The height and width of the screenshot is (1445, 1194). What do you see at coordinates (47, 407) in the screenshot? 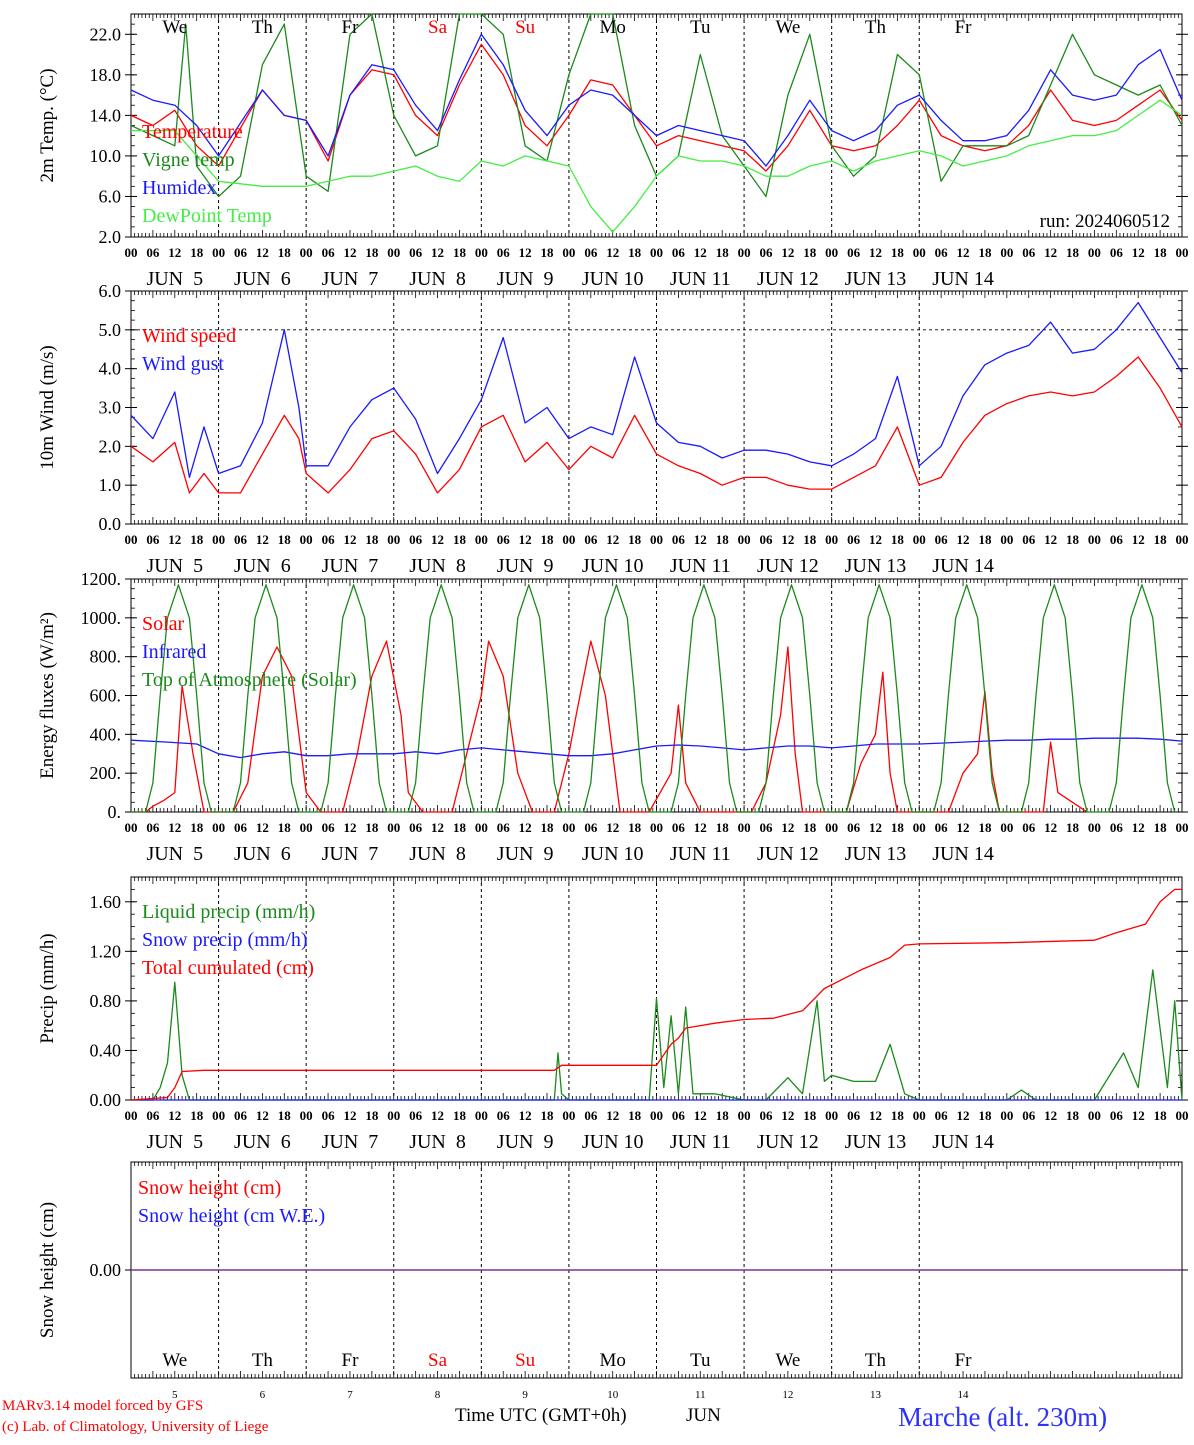
I see `y-axis-label: 10m Wind (m/s)` at bounding box center [47, 407].